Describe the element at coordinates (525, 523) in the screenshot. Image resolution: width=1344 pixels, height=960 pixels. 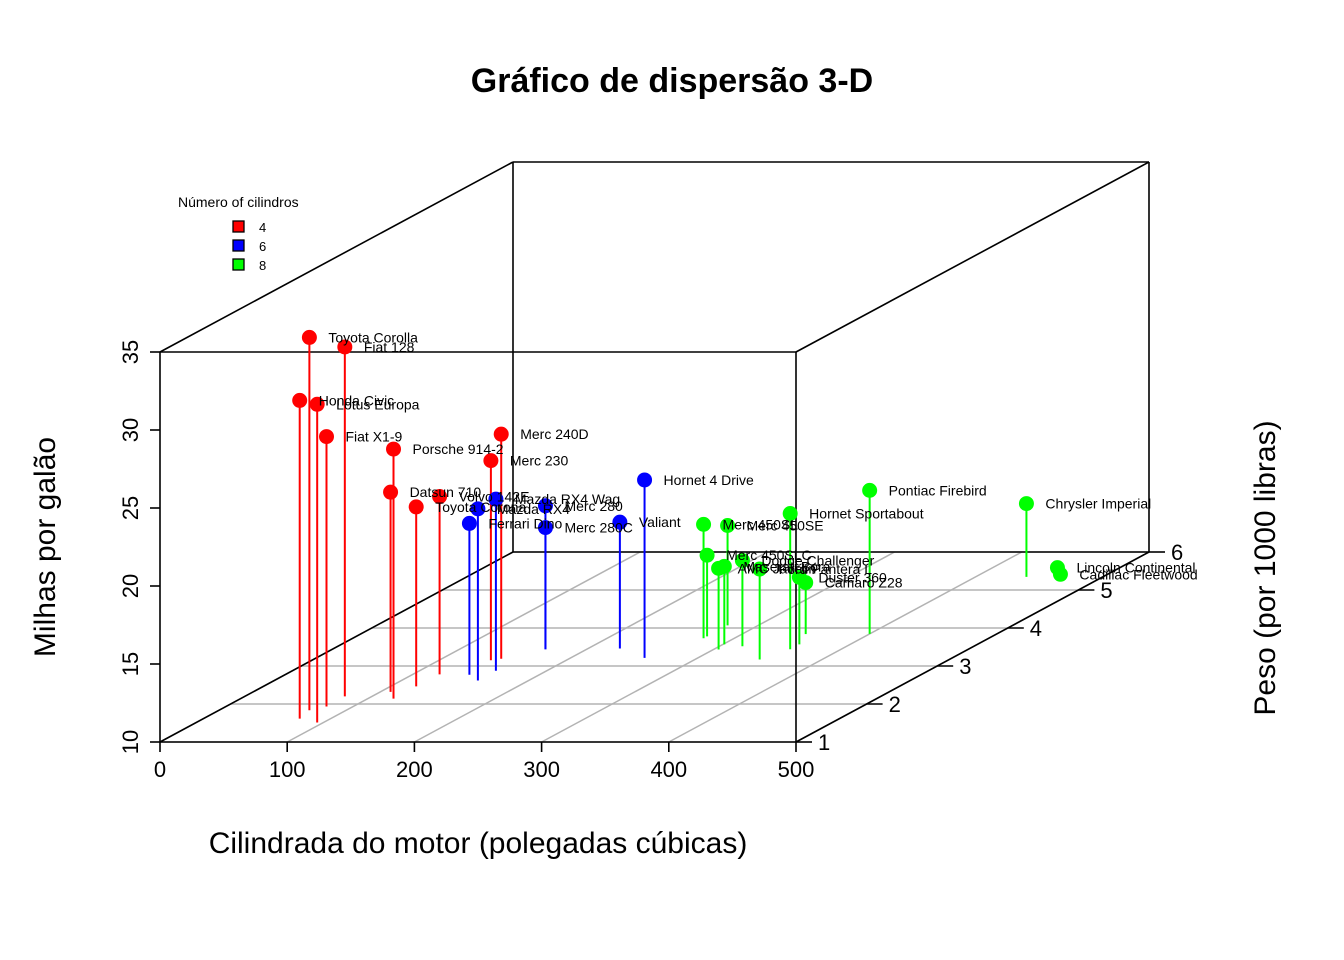
I see `point-label: Ferrari Dino` at that location.